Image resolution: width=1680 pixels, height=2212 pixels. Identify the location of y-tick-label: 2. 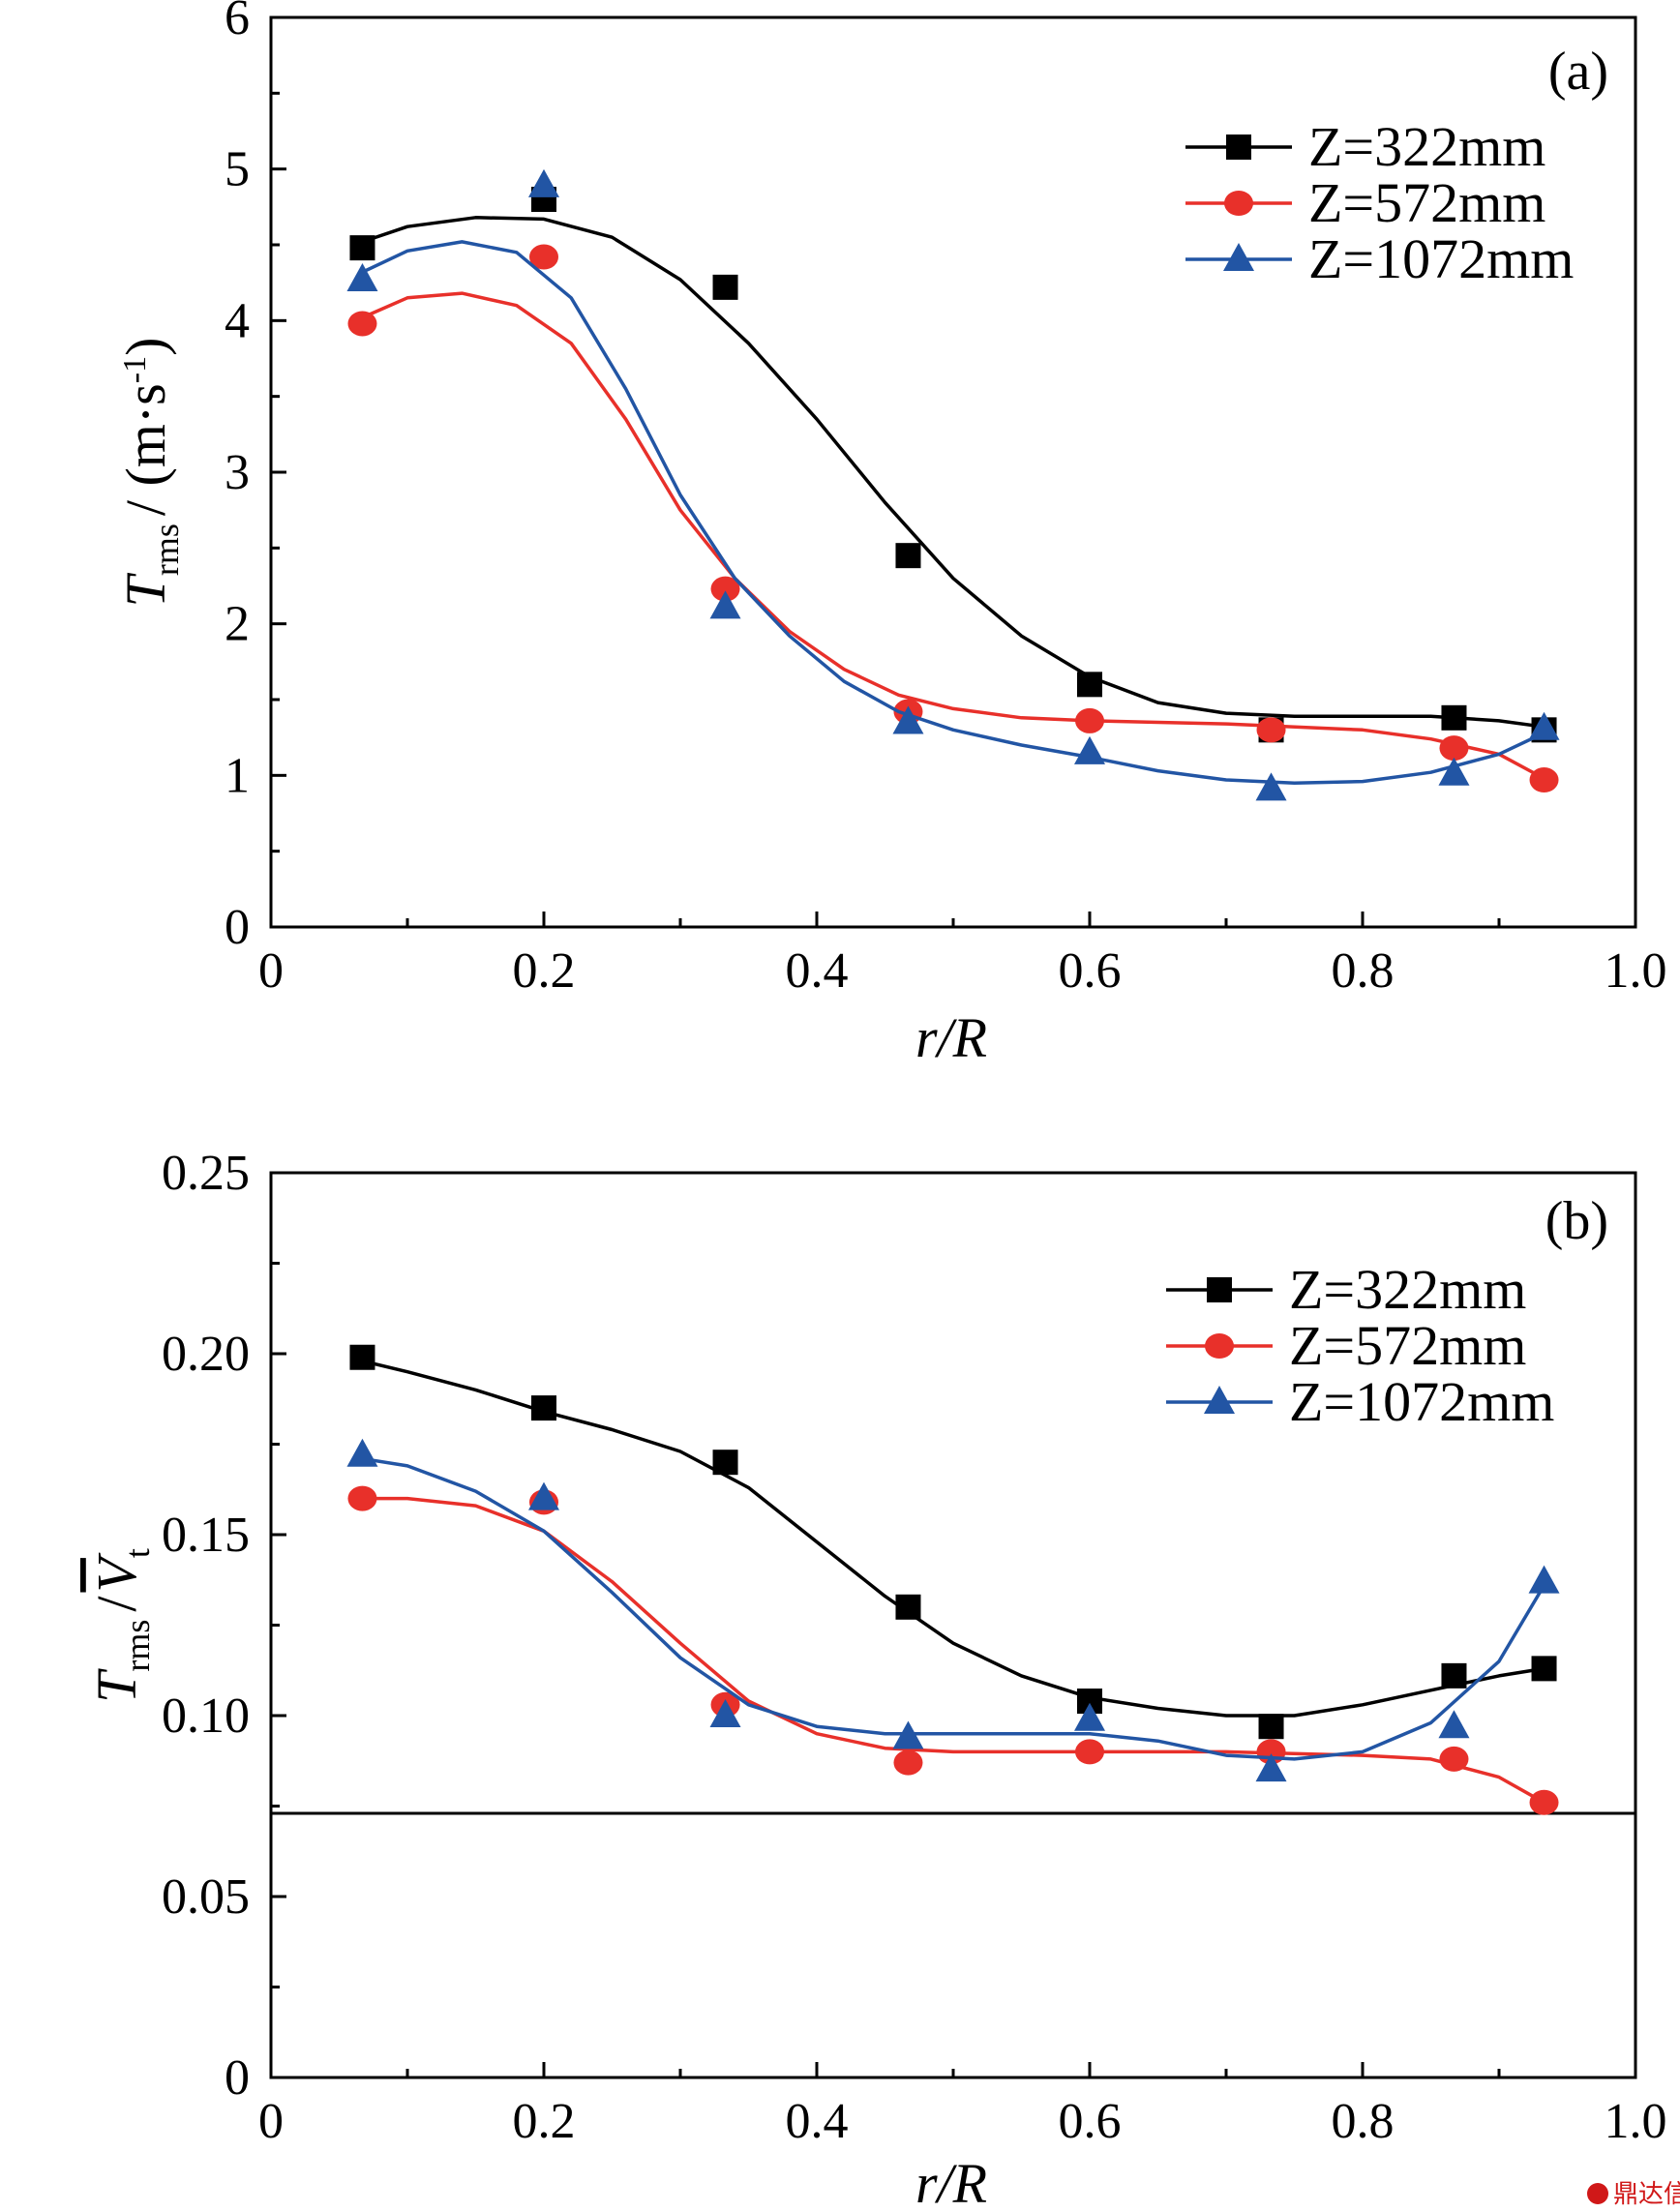
(238, 624).